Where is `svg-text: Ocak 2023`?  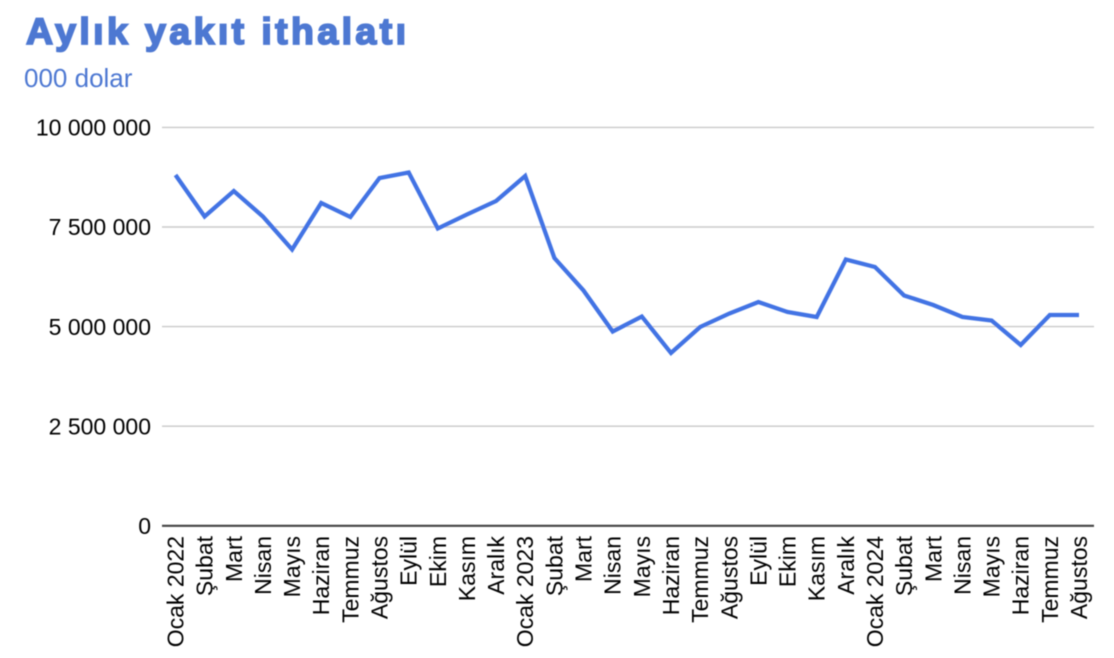
svg-text: Ocak 2023 is located at coordinates (525, 591).